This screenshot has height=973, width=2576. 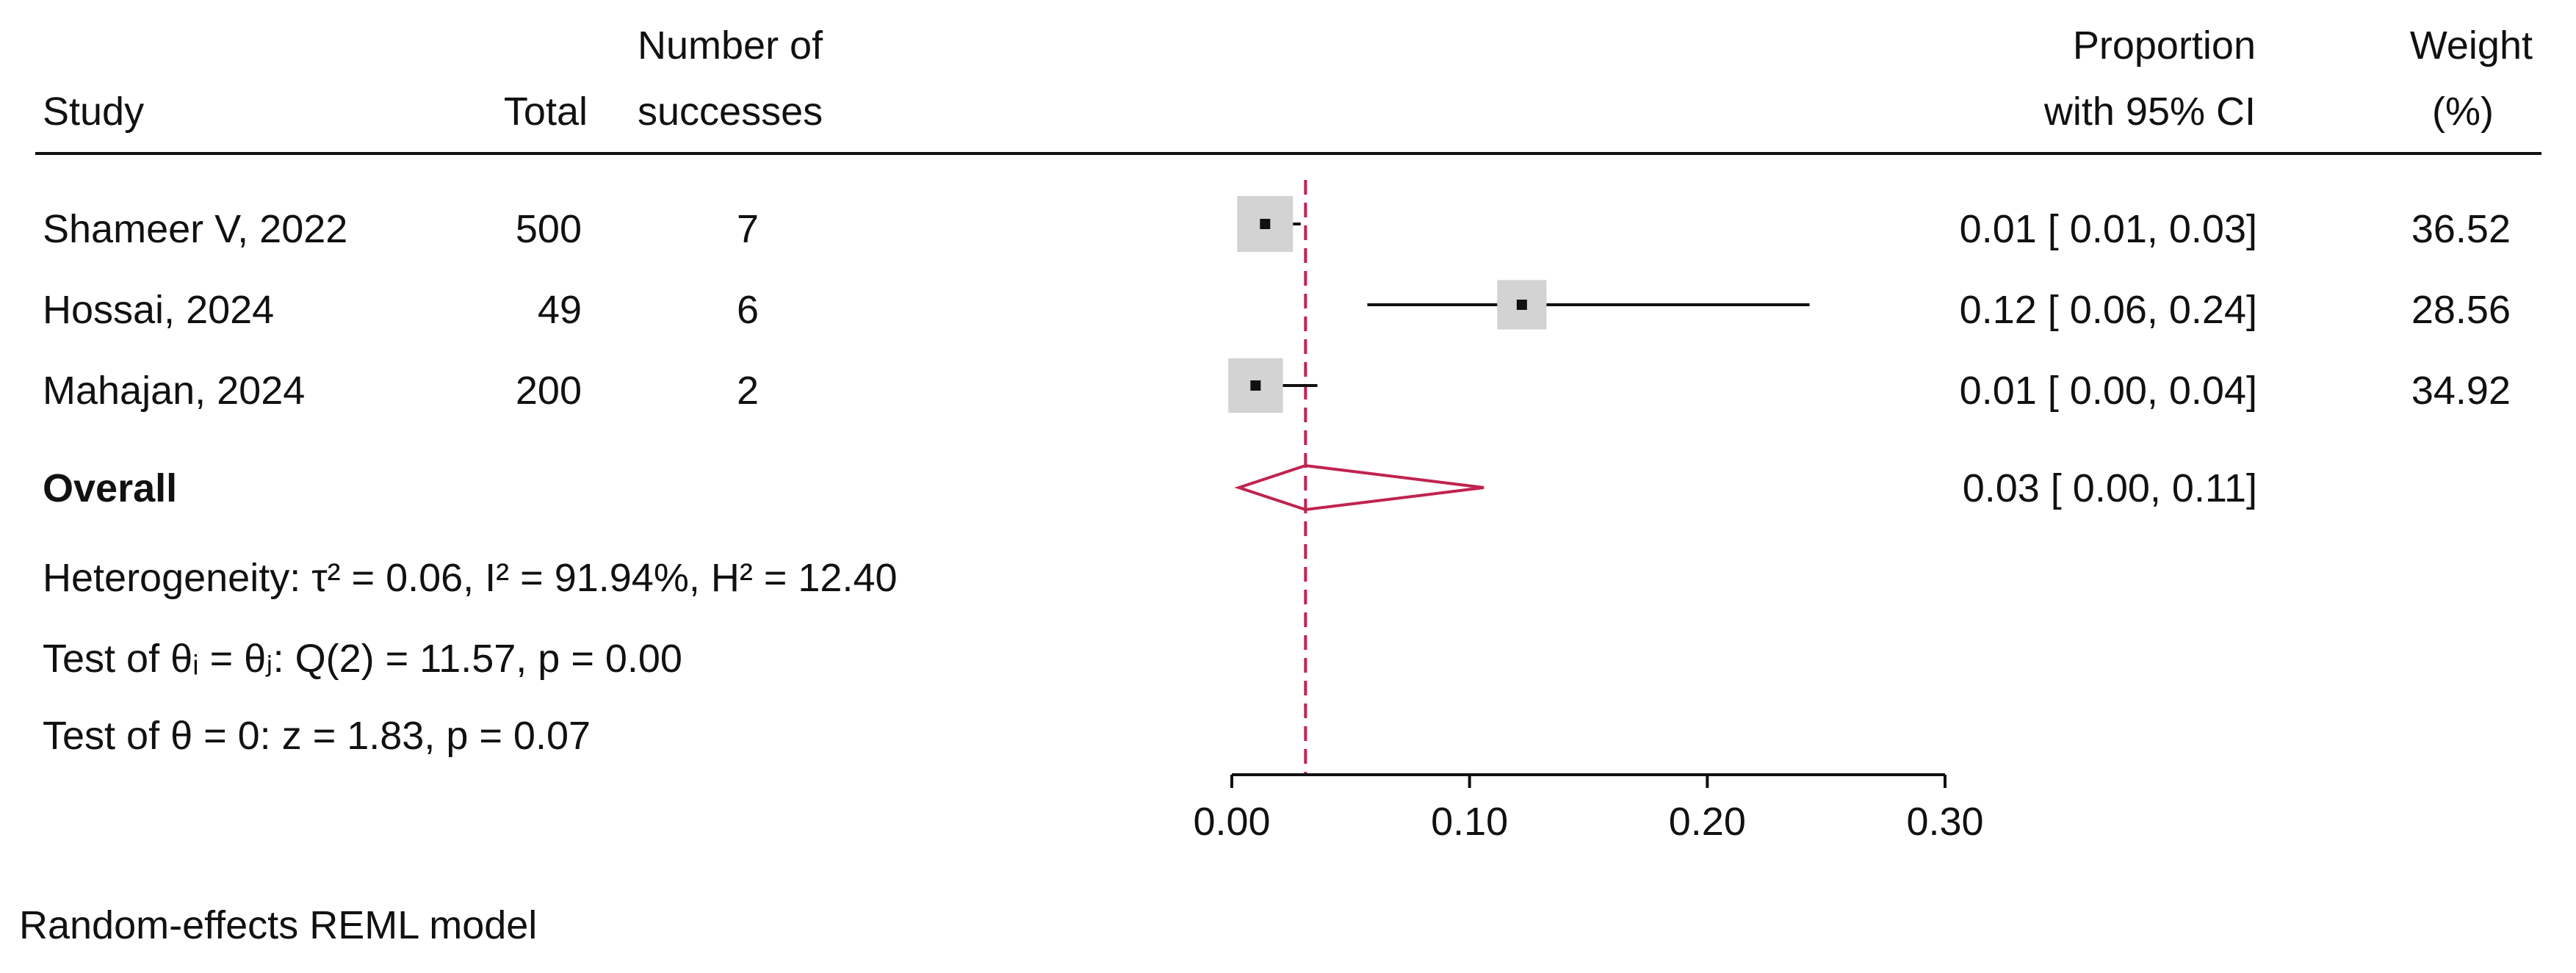 I want to click on header-total: Total, so click(x=546, y=112).